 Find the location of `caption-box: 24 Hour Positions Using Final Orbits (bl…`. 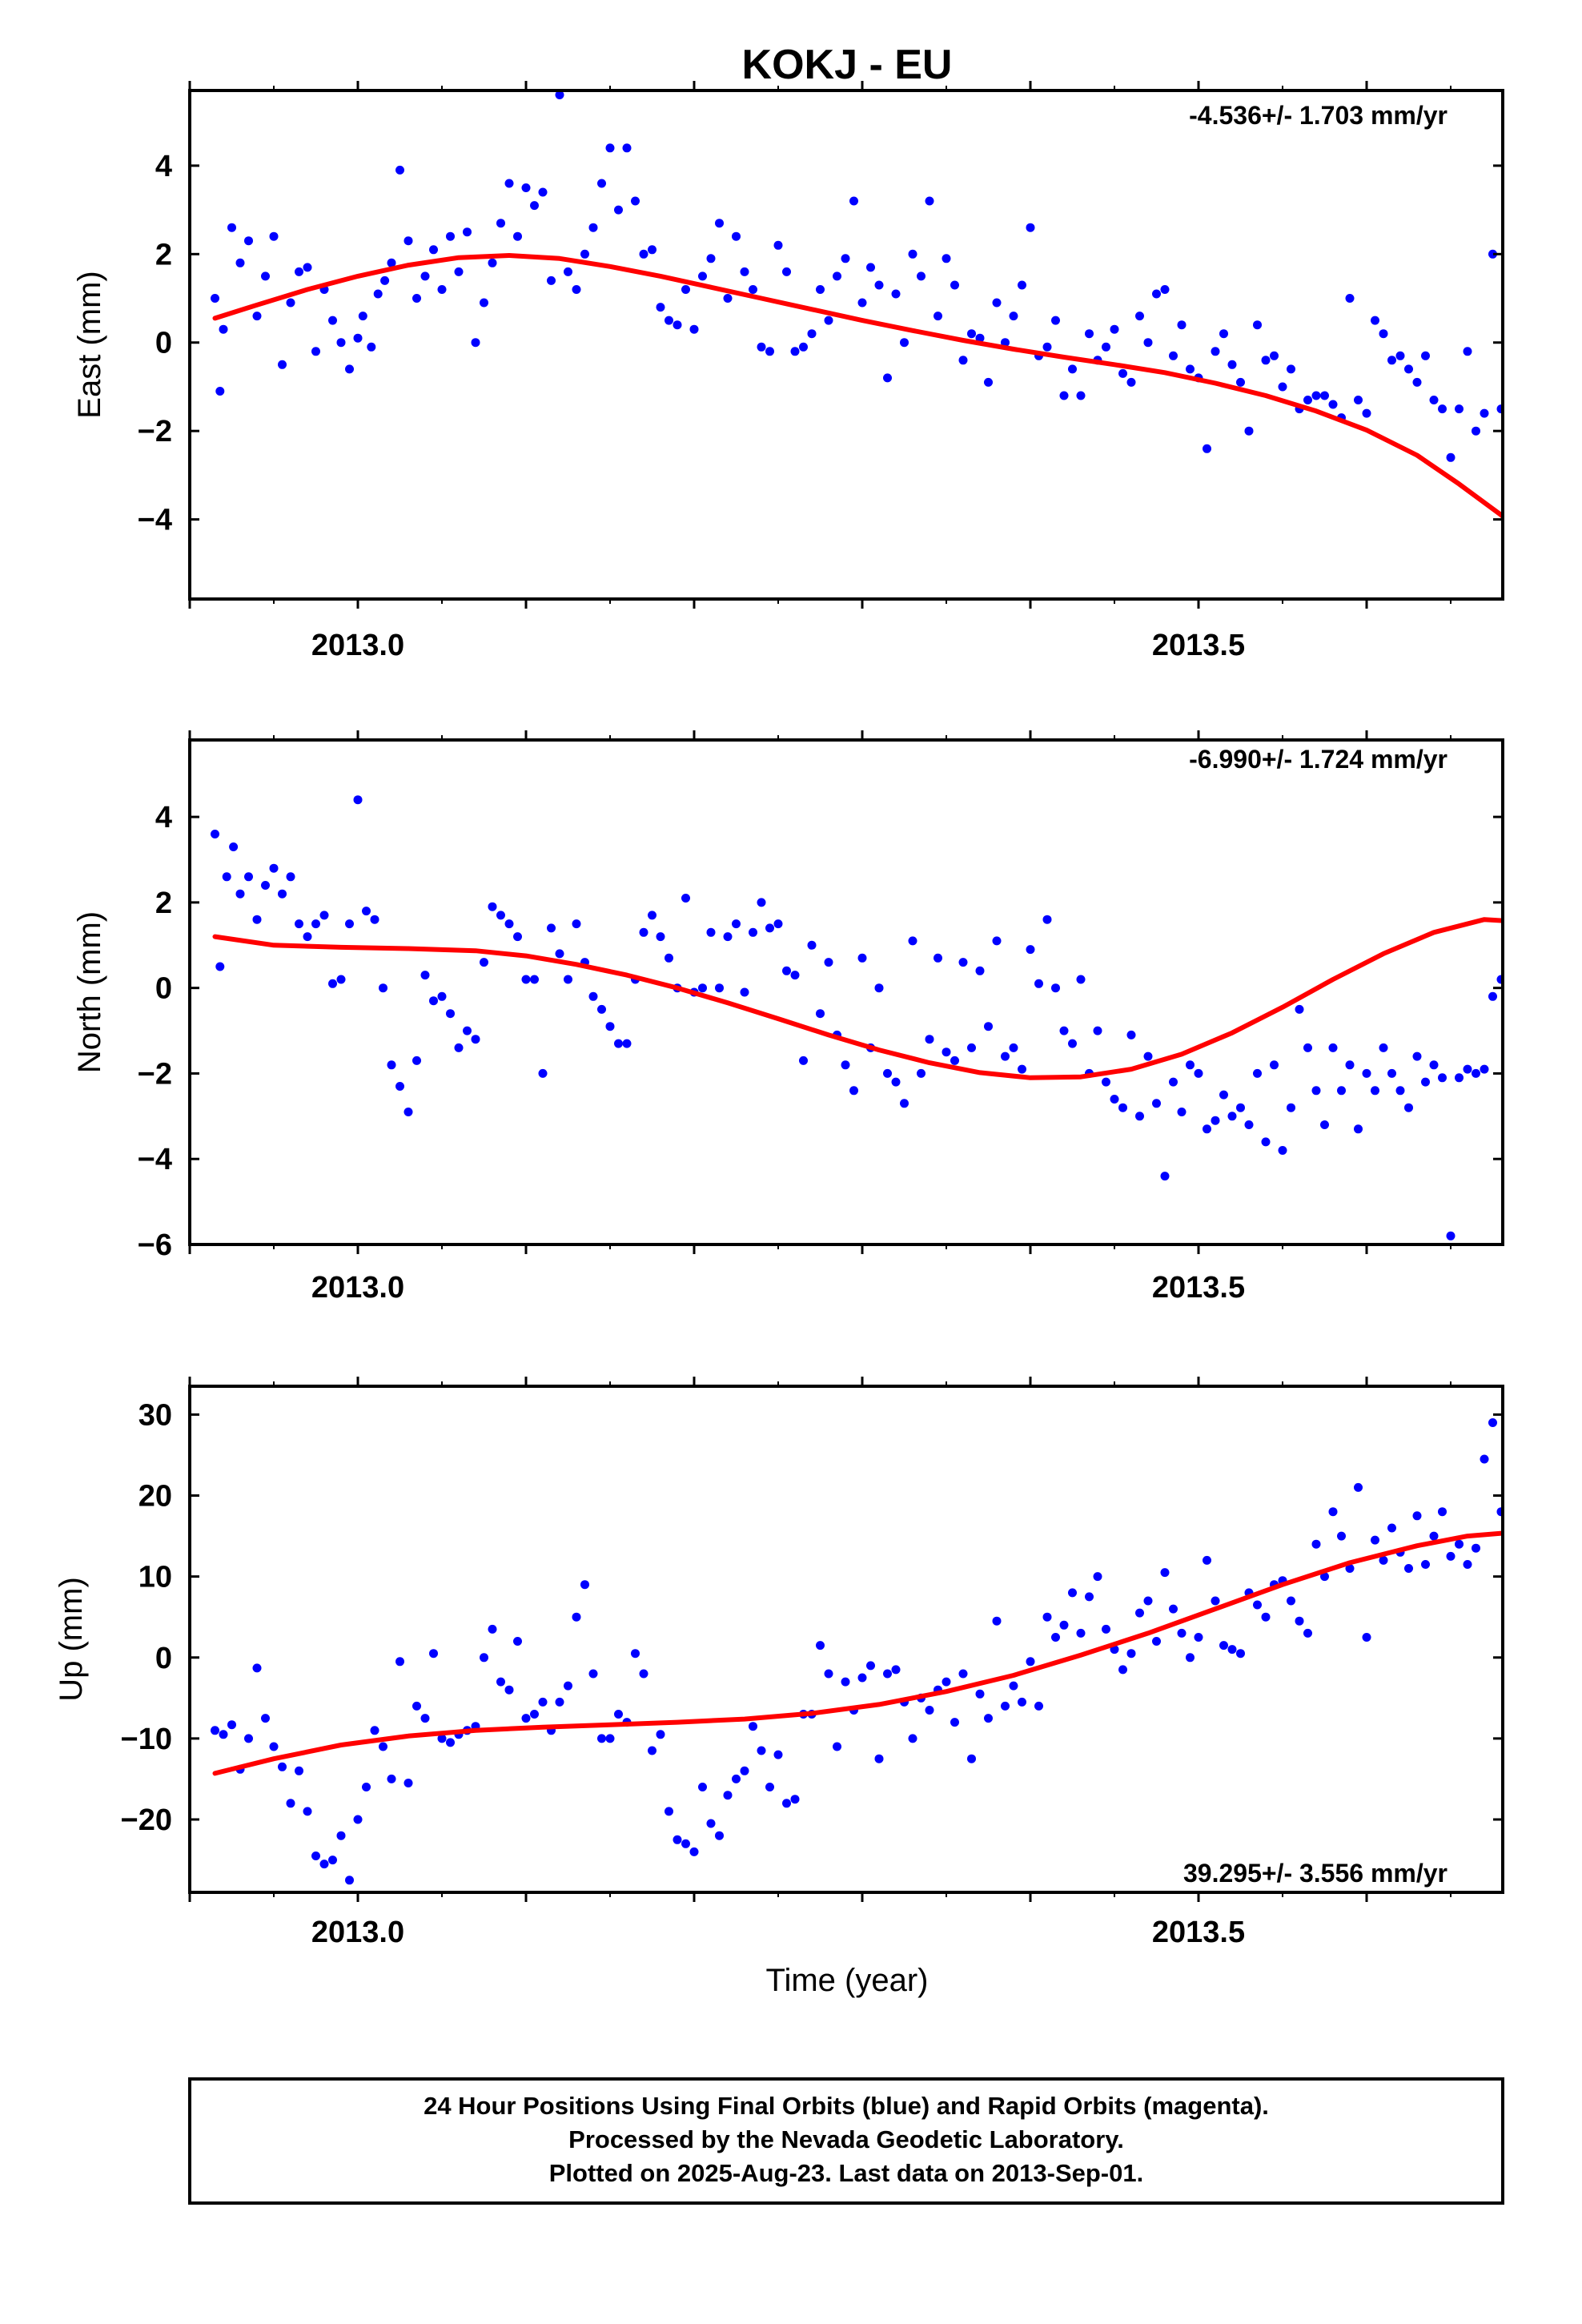

caption-box: 24 Hour Positions Using Final Orbits (bl… is located at coordinates (846, 2141).